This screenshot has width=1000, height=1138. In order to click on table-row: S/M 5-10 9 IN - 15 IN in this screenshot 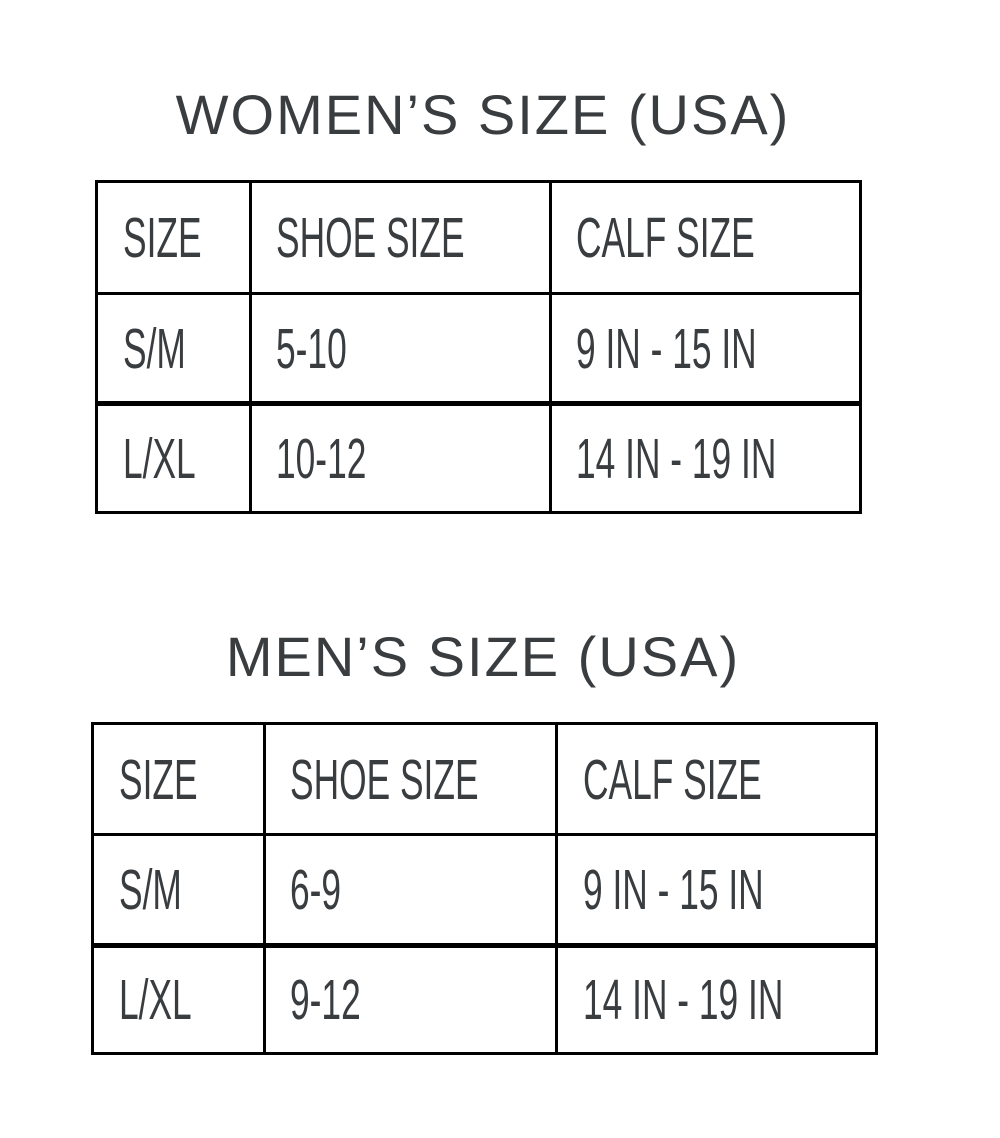, I will do `click(478, 348)`.